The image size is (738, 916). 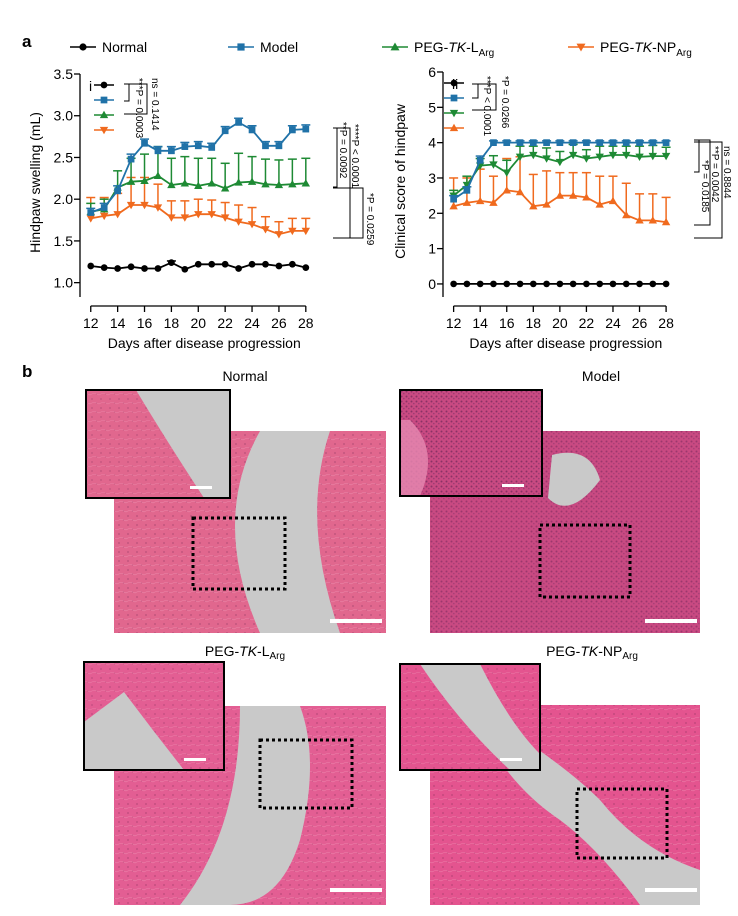 What do you see at coordinates (154, 104) in the screenshot?
I see `stat-label: ns = 0.1414` at bounding box center [154, 104].